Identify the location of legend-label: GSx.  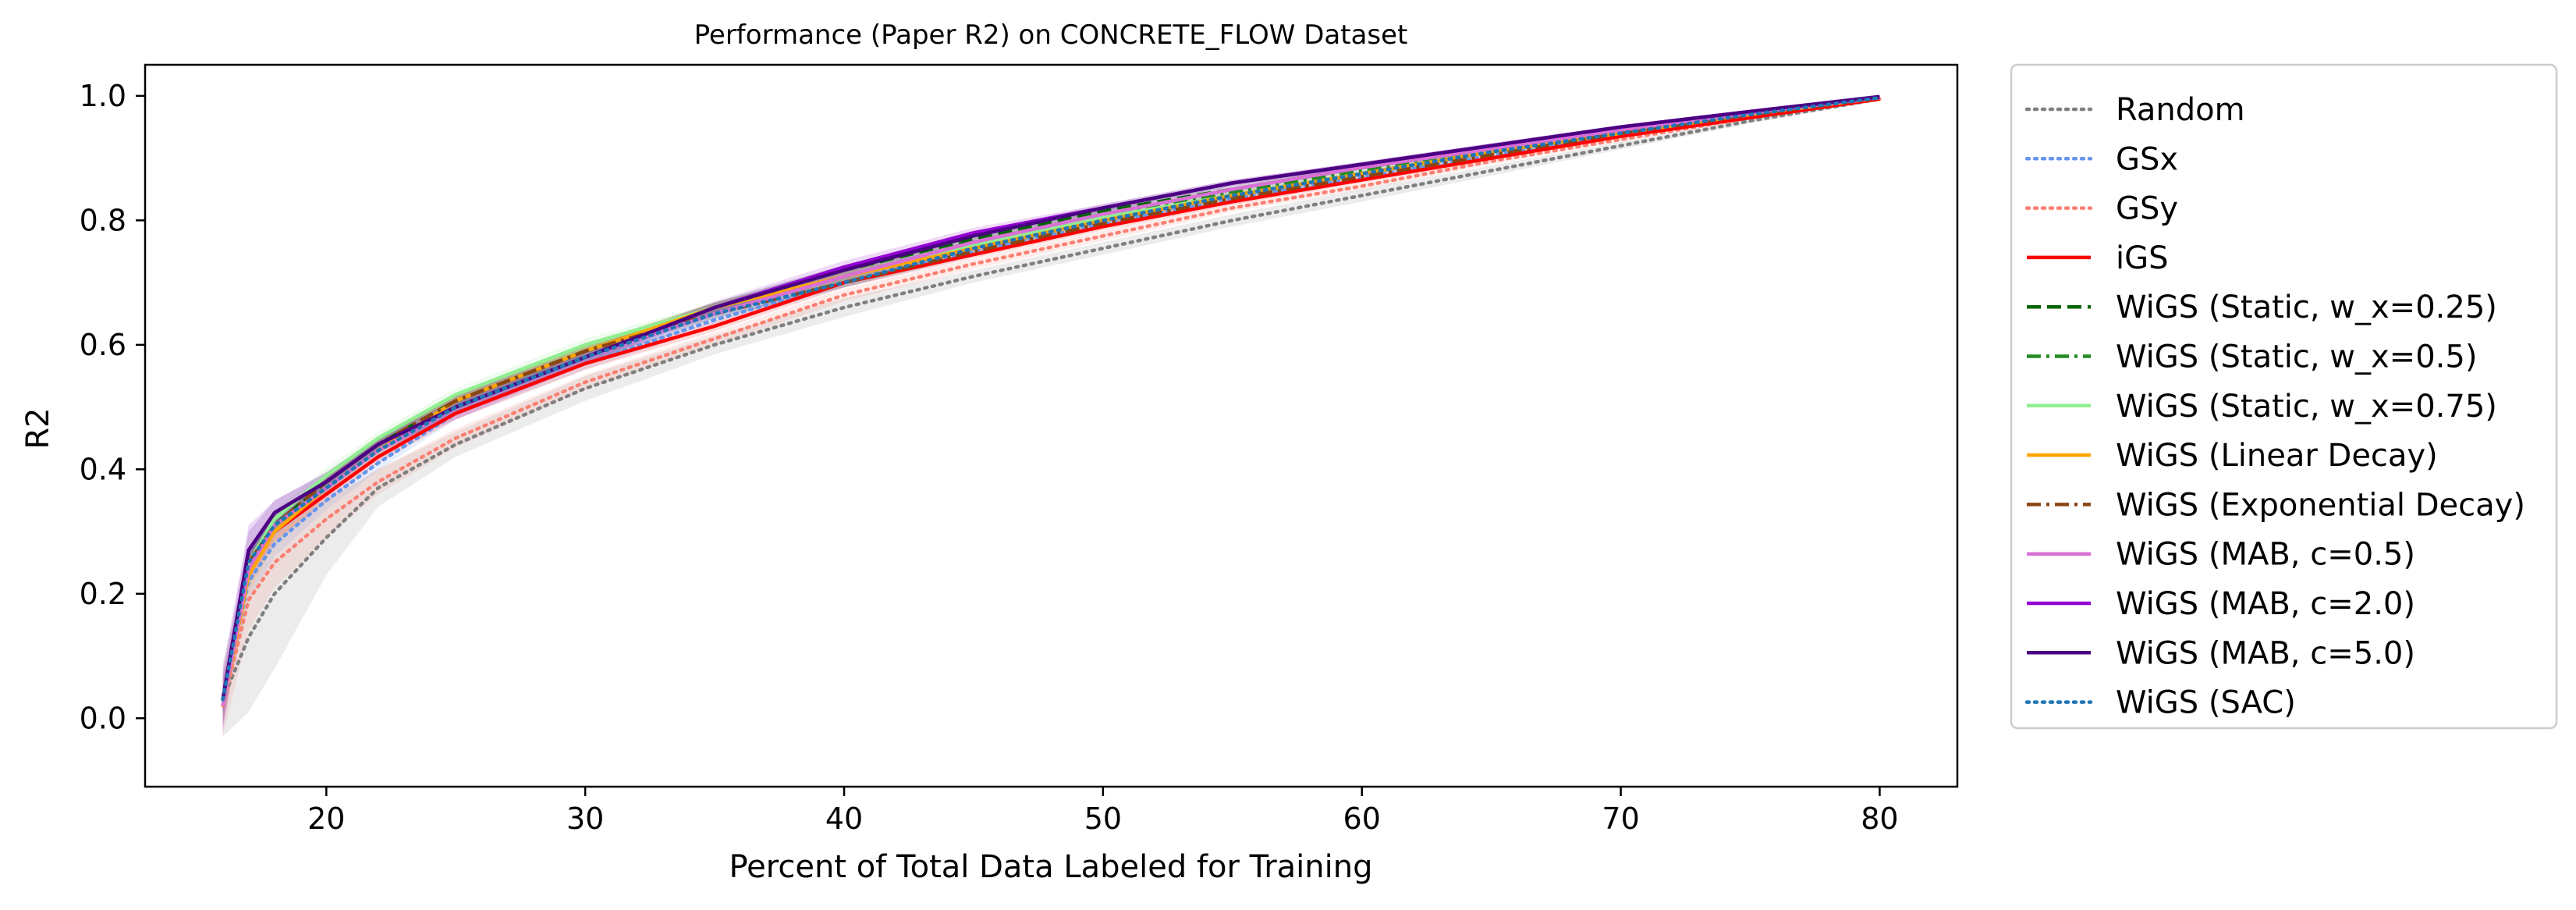
(2147, 159).